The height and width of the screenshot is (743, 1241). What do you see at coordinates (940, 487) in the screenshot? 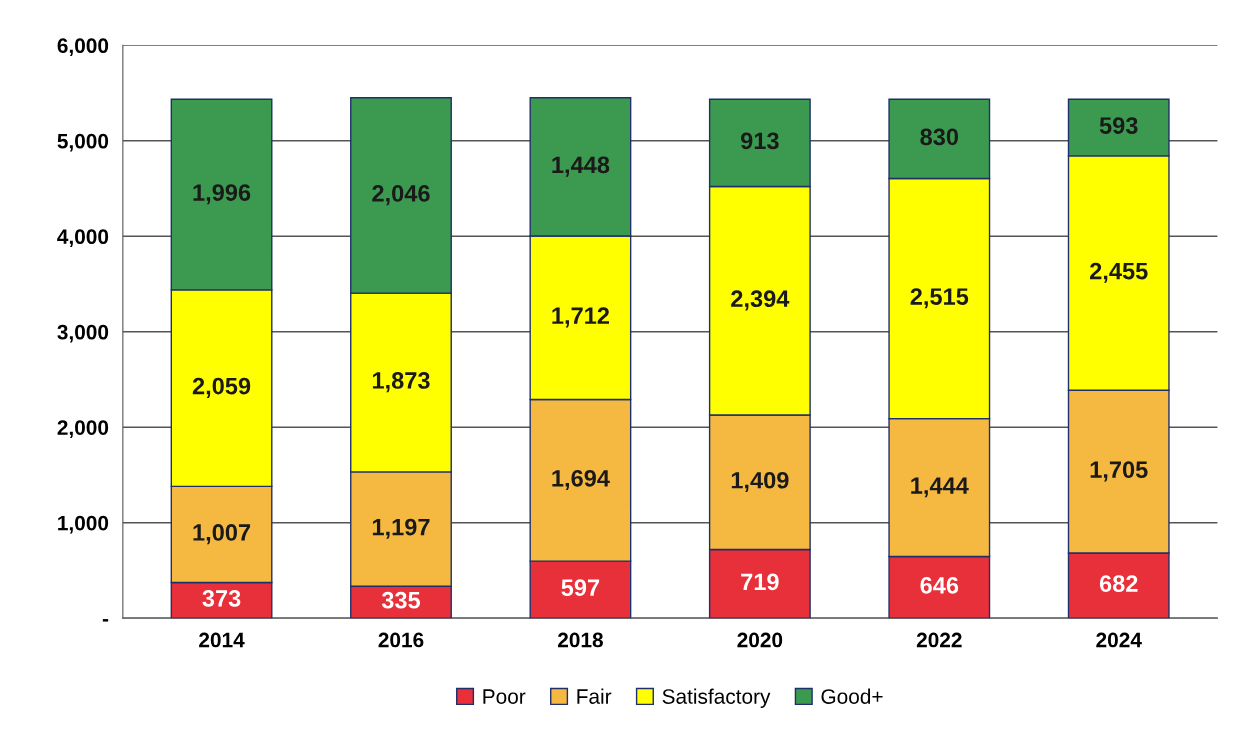
I see `data-label: 1,444` at bounding box center [940, 487].